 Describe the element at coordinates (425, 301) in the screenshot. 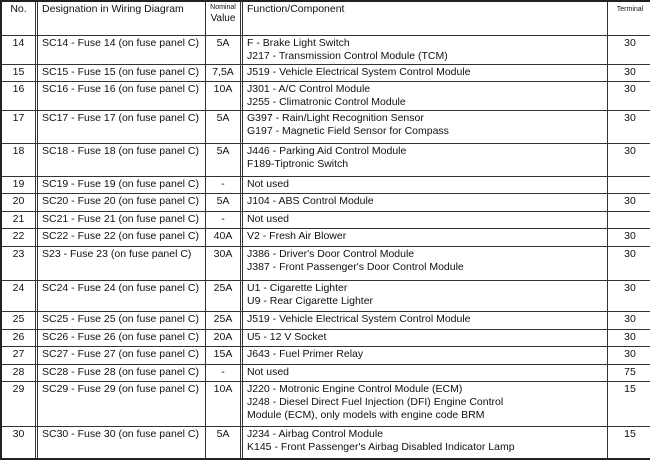

I see `function-line: U9 - Rear Cigarette Lighter` at that location.